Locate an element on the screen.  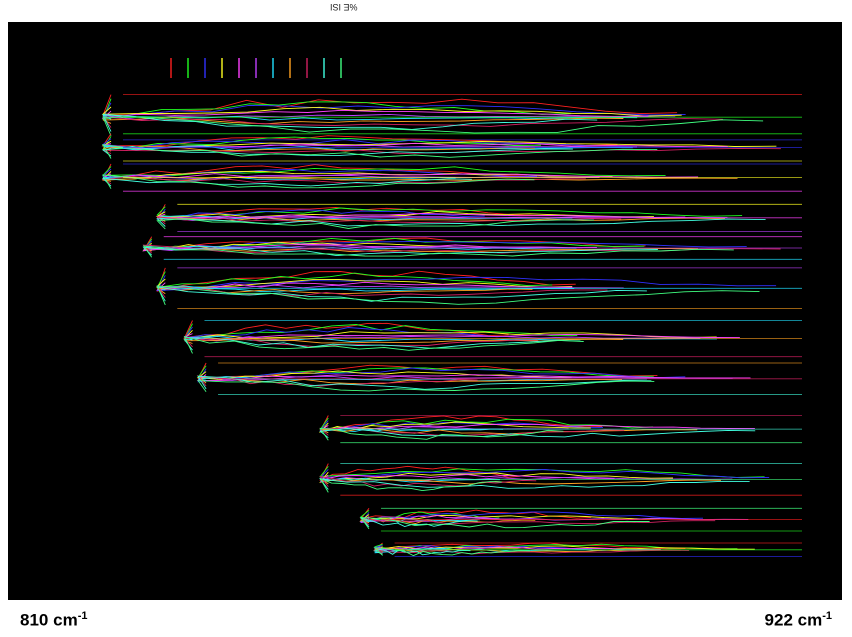
x-start-value: 810 is located at coordinates (34, 620).